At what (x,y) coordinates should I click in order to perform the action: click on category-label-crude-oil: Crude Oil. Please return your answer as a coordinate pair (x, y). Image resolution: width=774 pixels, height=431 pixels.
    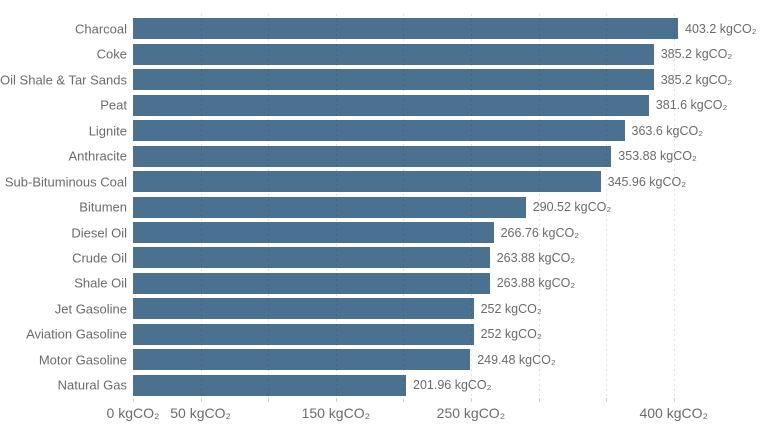
    Looking at the image, I should click on (99, 258).